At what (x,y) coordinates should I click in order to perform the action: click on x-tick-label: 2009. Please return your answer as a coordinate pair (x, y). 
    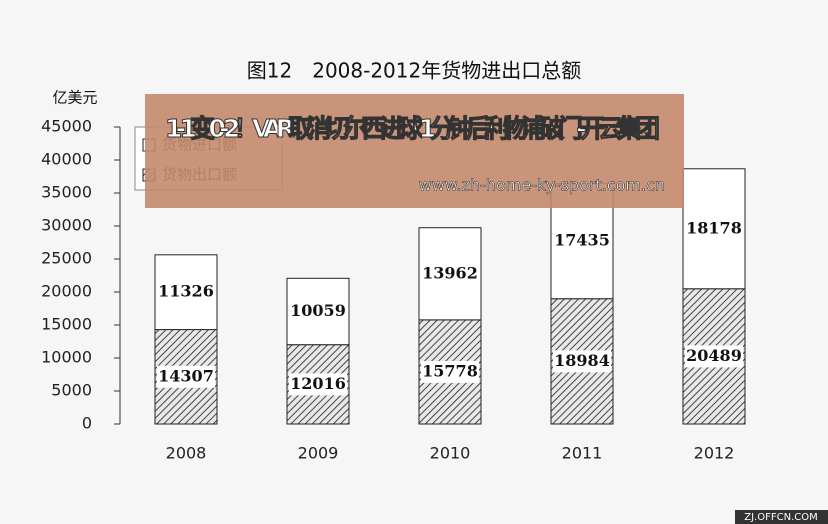
    Looking at the image, I should click on (318, 453).